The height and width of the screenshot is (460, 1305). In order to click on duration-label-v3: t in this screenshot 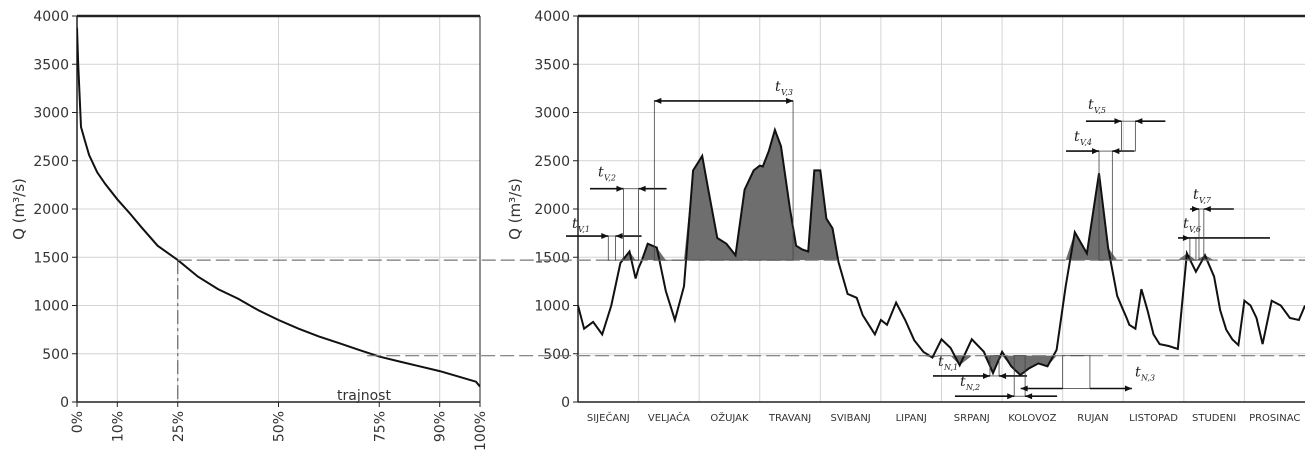, I will do `click(778, 87)`.